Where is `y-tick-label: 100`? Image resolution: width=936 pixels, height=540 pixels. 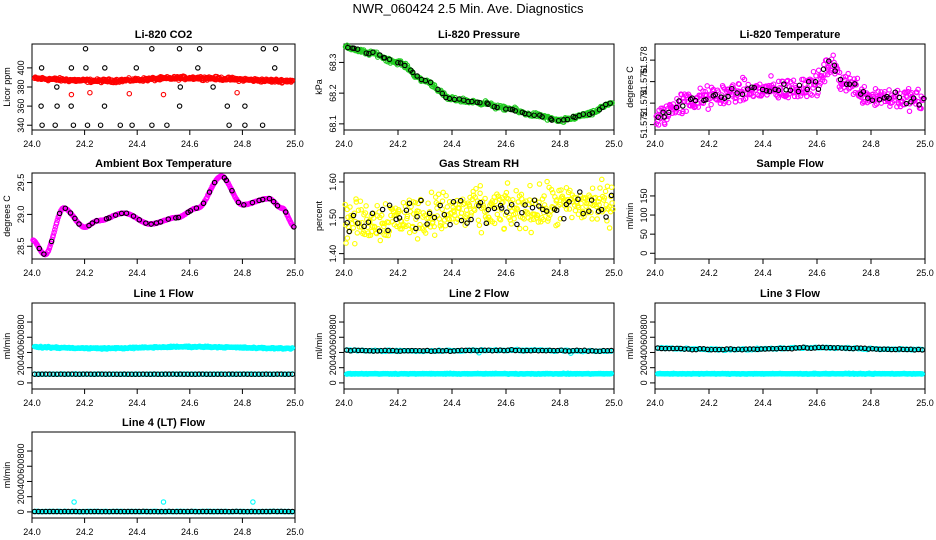 y-tick-label: 100 is located at coordinates (644, 215).